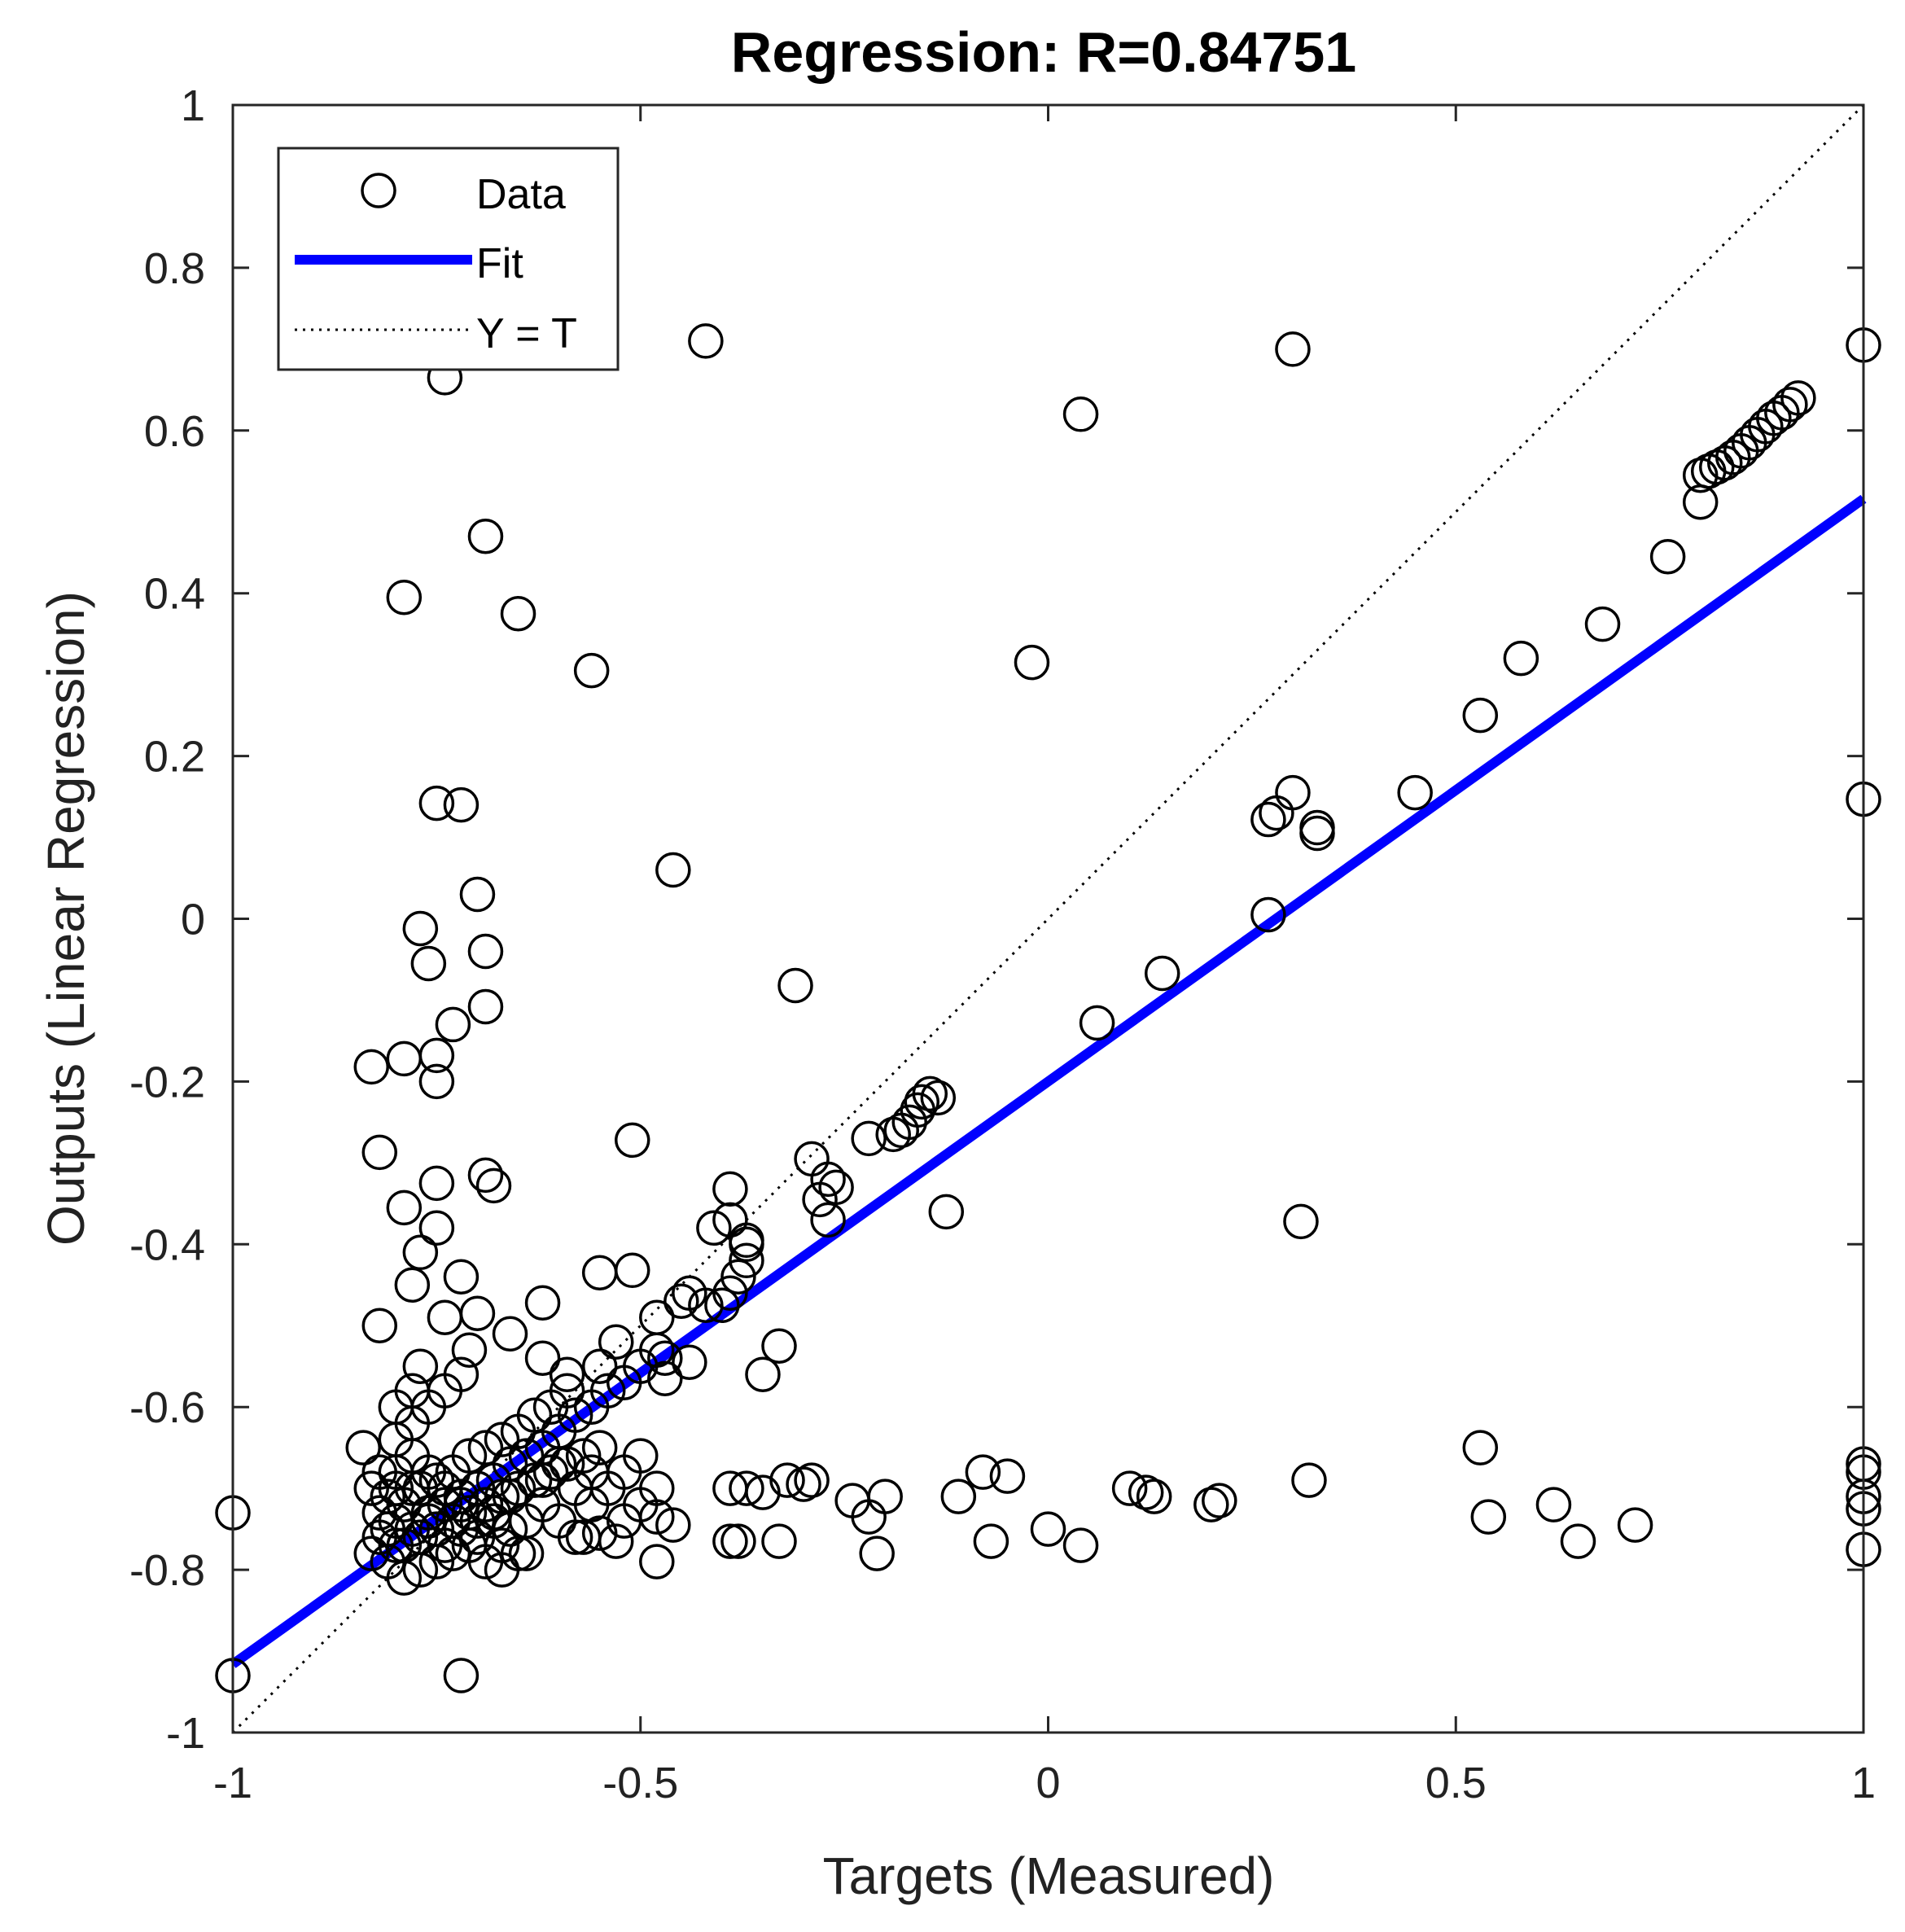  Describe the element at coordinates (521, 194) in the screenshot. I see `legend-data-label: Data` at that location.